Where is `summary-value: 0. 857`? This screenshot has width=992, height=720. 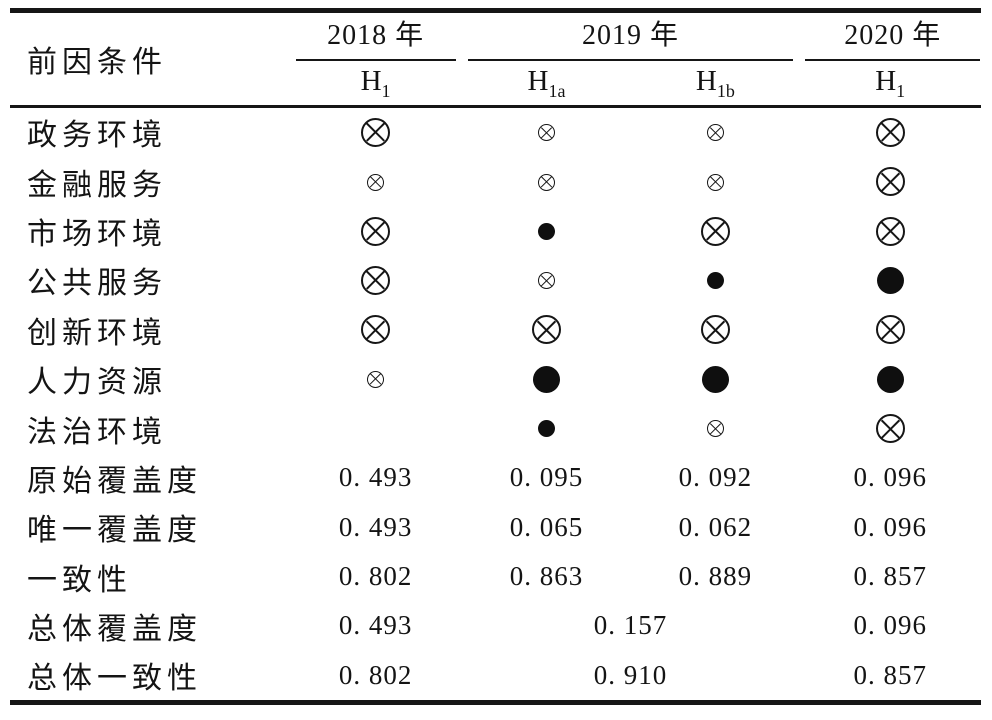
summary-value: 0. 857 is located at coordinates (890, 674).